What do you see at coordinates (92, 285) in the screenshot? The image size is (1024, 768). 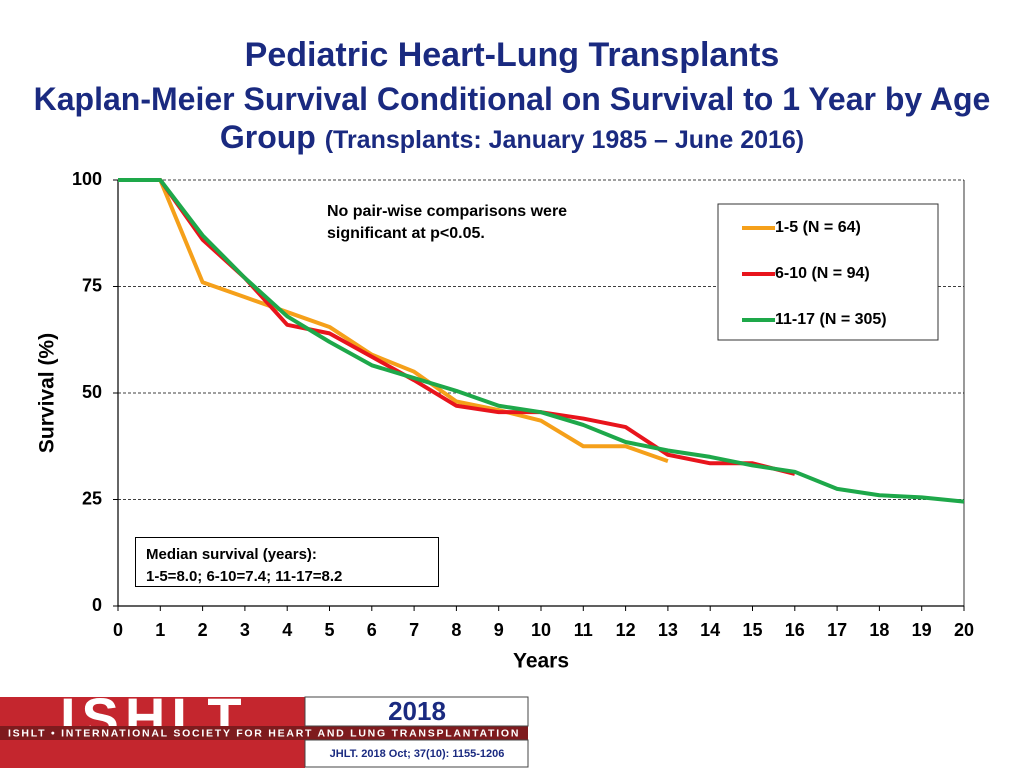 I see `y-tick-label: 75` at bounding box center [92, 285].